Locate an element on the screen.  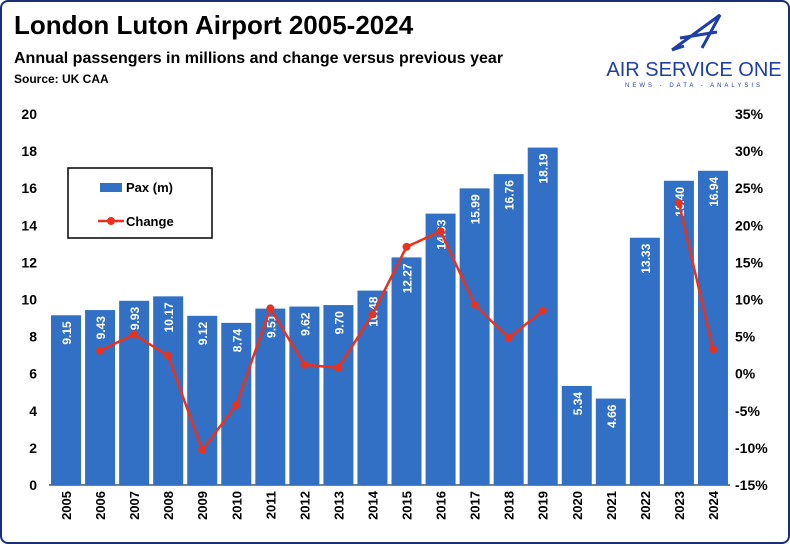
x-tick-2007: 2007 is located at coordinates (134, 505).